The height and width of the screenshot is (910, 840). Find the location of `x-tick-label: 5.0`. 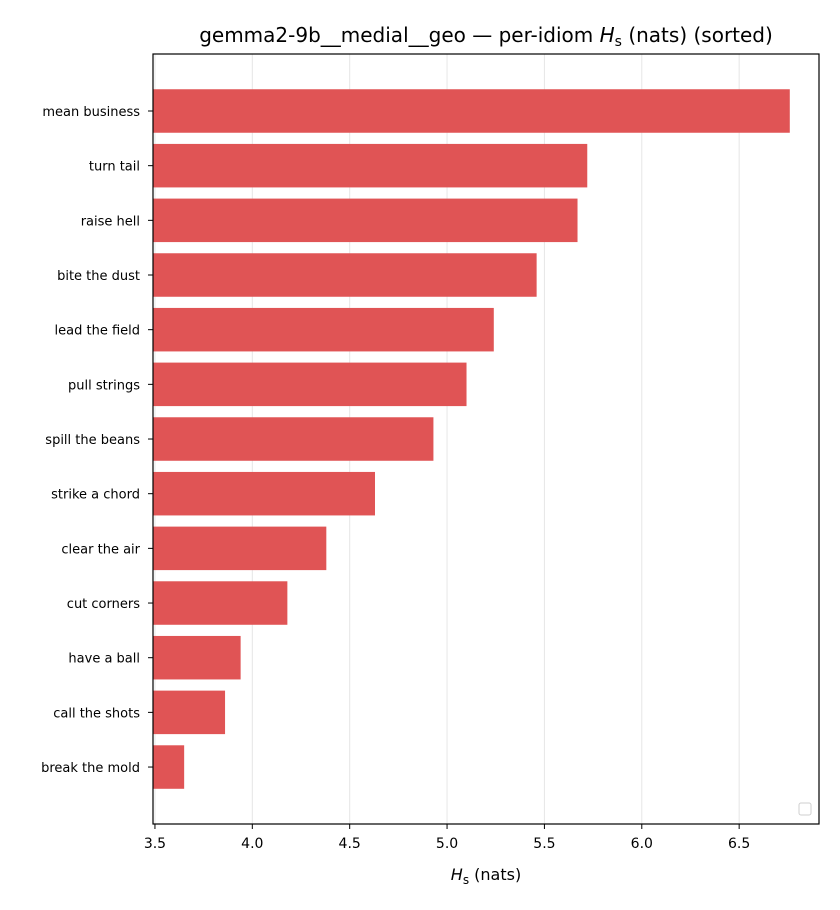

x-tick-label: 5.0 is located at coordinates (447, 844).